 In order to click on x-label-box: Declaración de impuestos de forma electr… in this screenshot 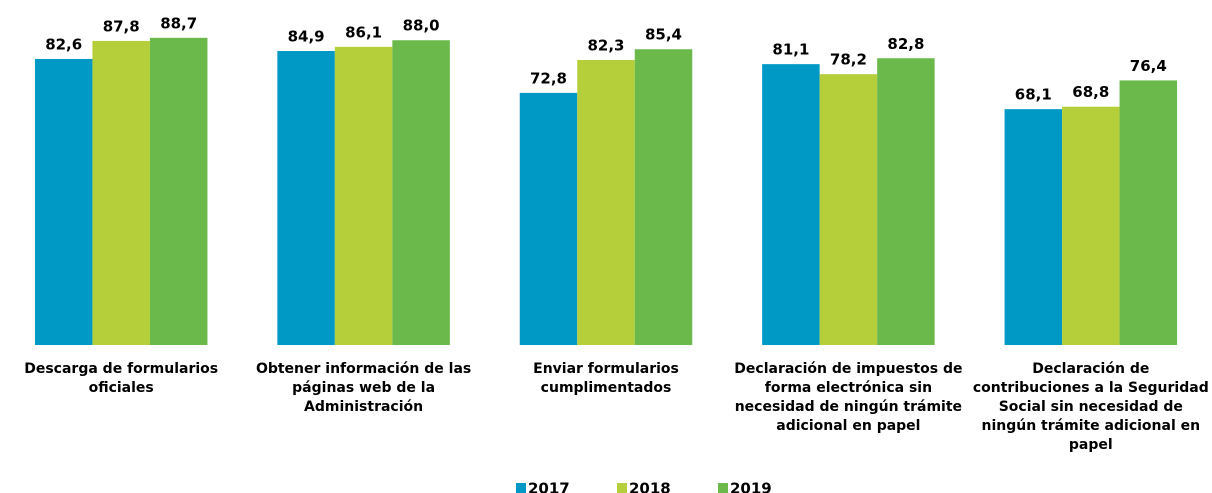, I will do `click(848, 397)`.